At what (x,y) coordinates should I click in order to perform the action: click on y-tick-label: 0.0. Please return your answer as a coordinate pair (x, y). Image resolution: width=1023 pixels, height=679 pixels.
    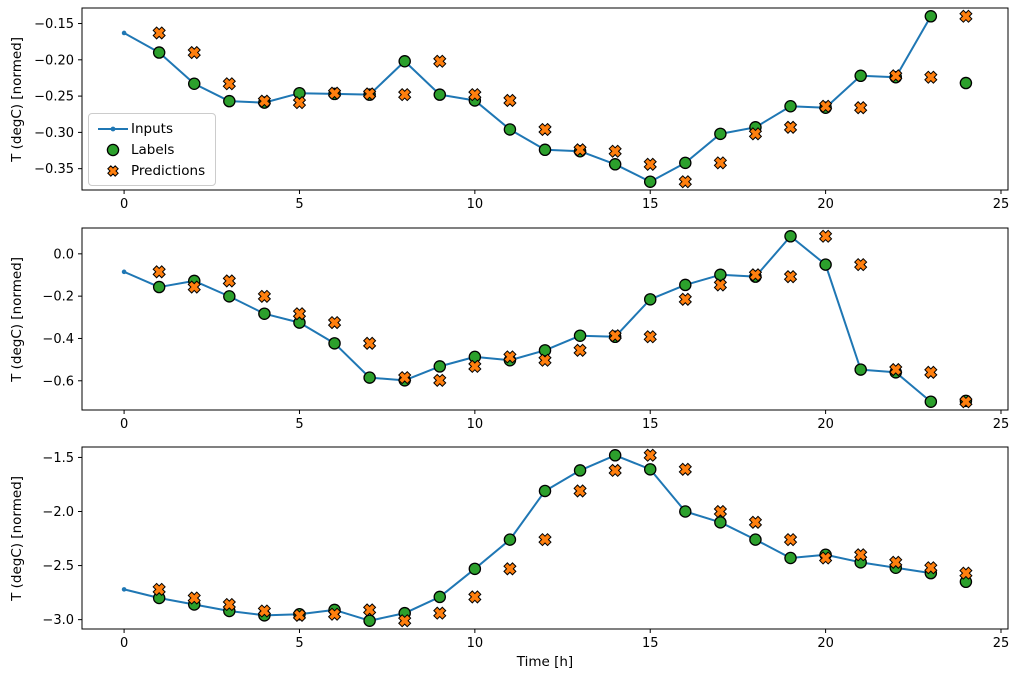
    Looking at the image, I should click on (63, 254).